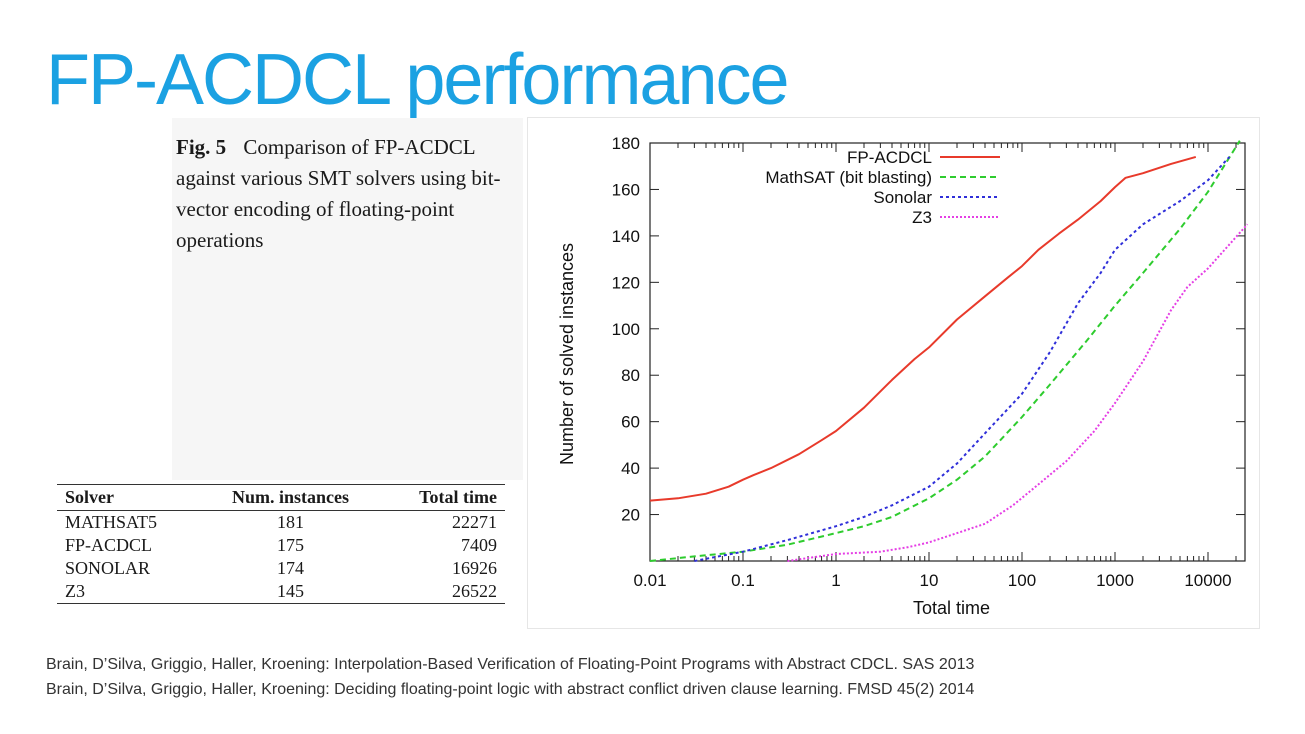 The image size is (1305, 734). Describe the element at coordinates (1115, 580) in the screenshot. I see `x-tick-label: 1000` at that location.